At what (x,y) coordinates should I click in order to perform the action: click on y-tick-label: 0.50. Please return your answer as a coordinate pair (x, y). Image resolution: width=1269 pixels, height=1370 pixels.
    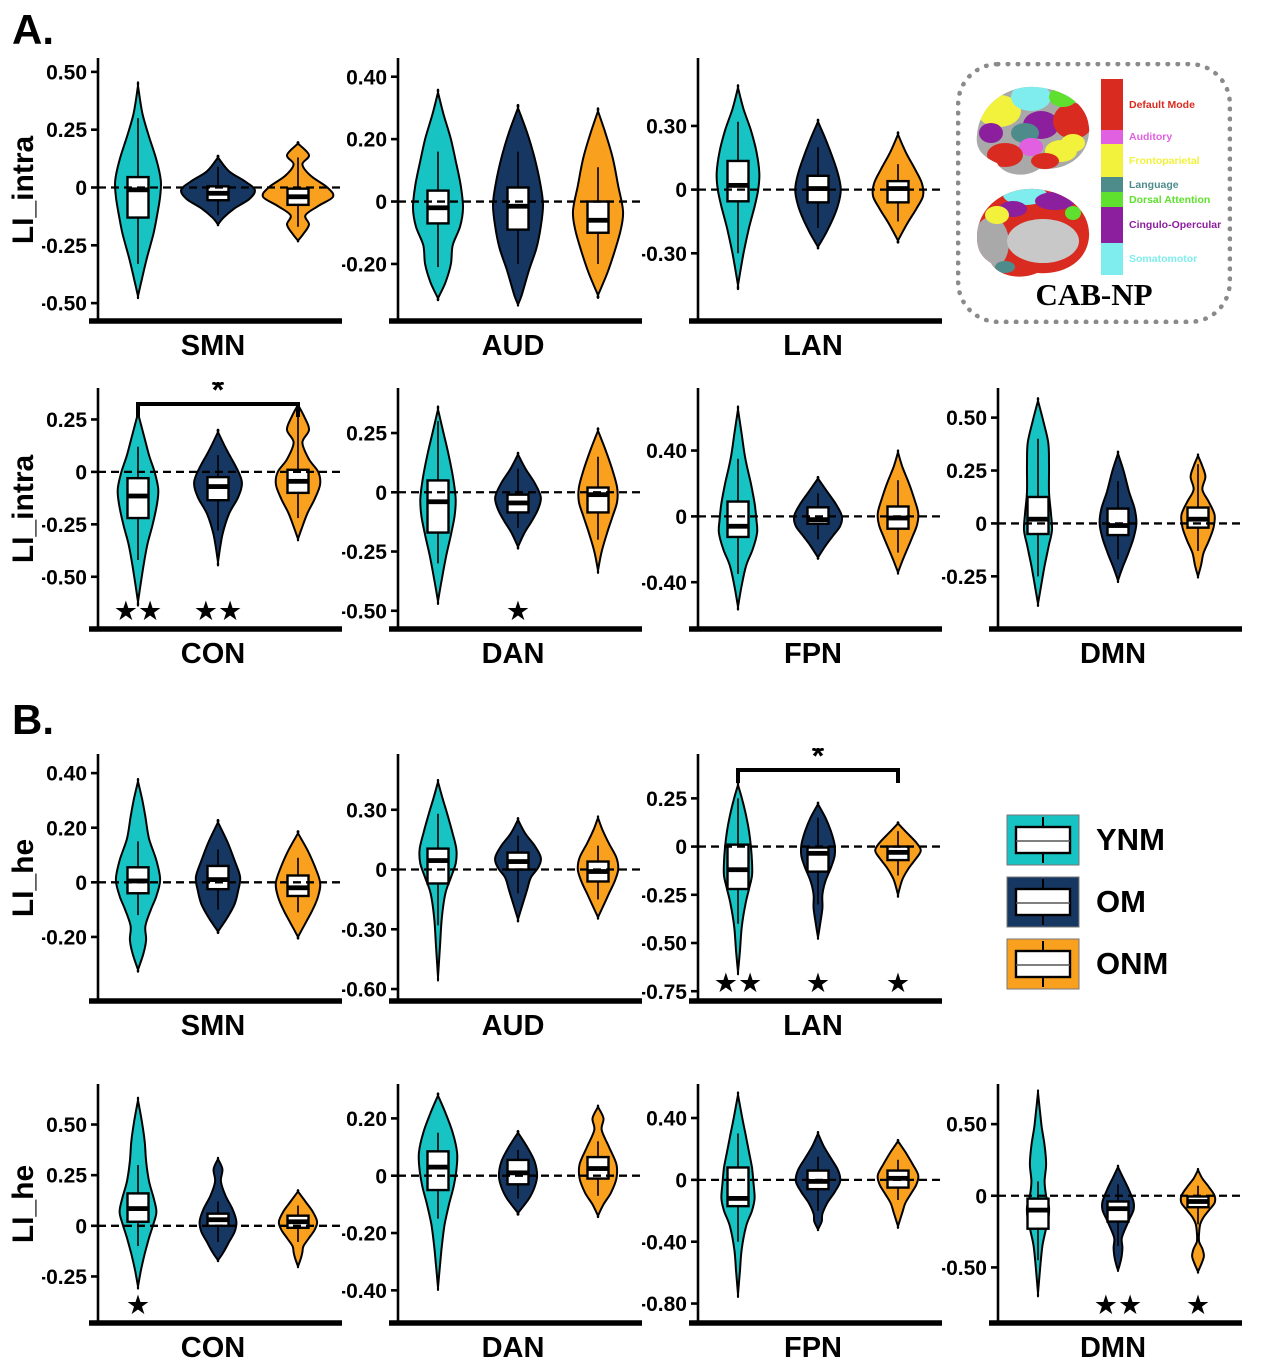
    Looking at the image, I should click on (66, 72).